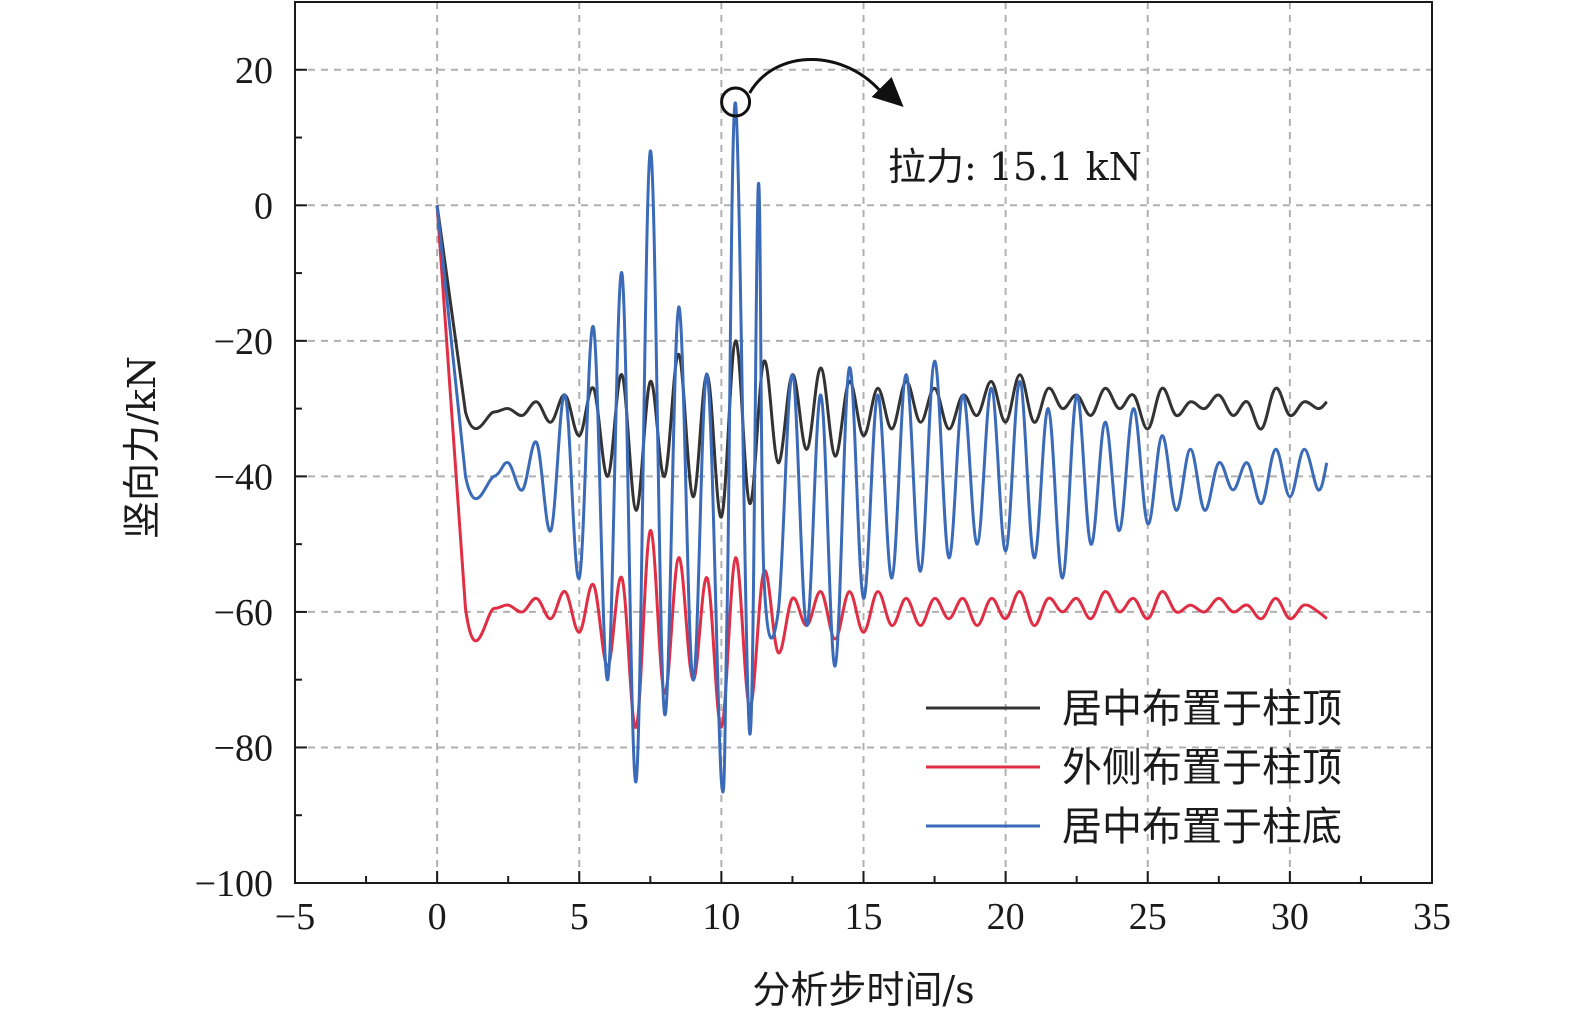 This screenshot has height=1024, width=1575. I want to click on x-tick-label: 0, so click(437, 917).